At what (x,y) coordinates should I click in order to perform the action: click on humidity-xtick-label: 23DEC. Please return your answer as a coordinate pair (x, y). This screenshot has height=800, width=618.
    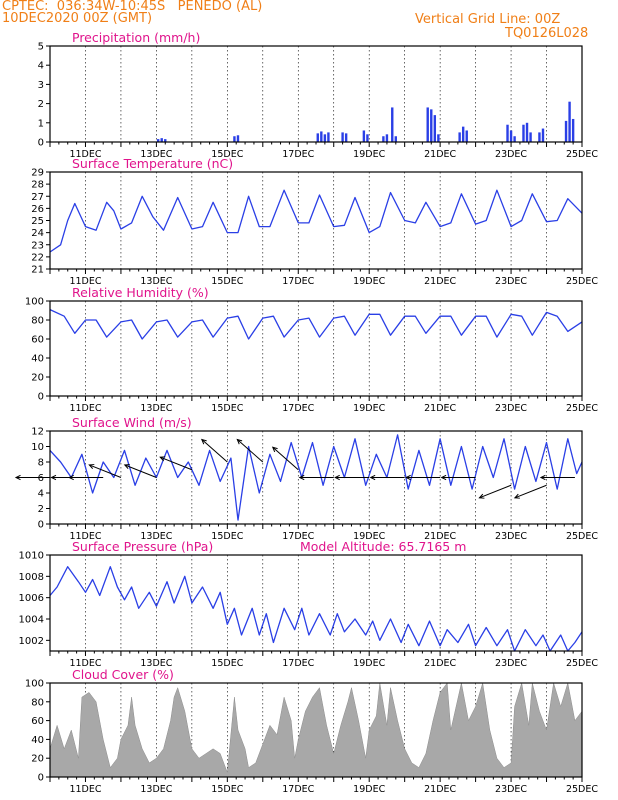
    Looking at the image, I should click on (511, 408).